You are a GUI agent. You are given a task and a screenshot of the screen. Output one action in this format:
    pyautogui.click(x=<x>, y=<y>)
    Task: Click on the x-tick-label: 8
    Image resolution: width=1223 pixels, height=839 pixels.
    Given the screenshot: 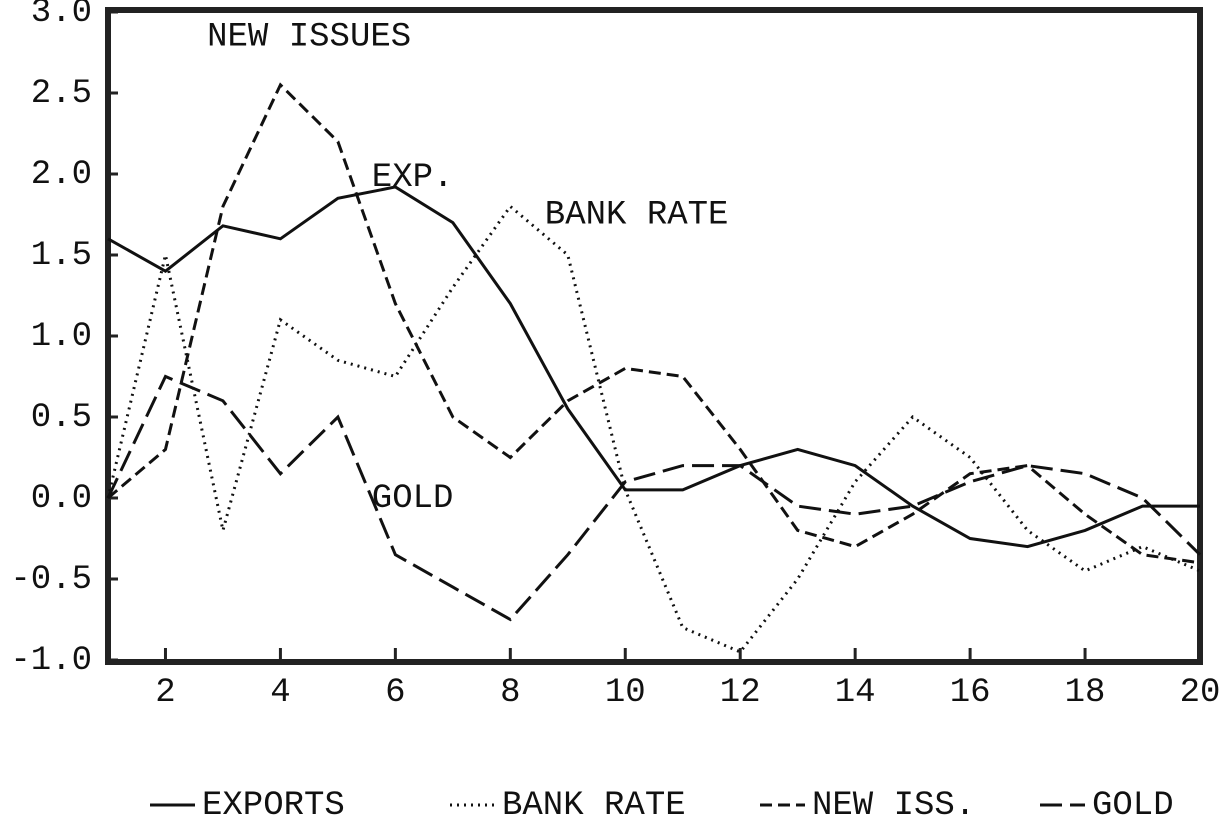 What is the action you would take?
    pyautogui.click(x=510, y=693)
    